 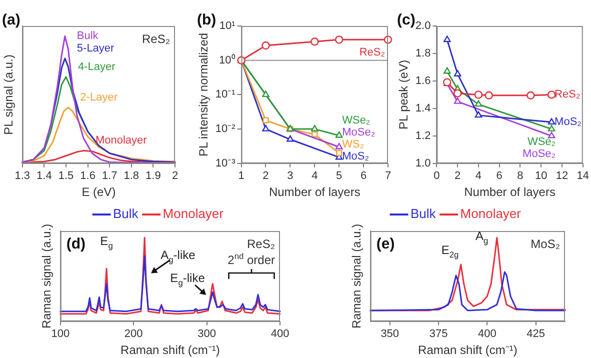 I want to click on series-label: Monolayer, so click(x=121, y=140).